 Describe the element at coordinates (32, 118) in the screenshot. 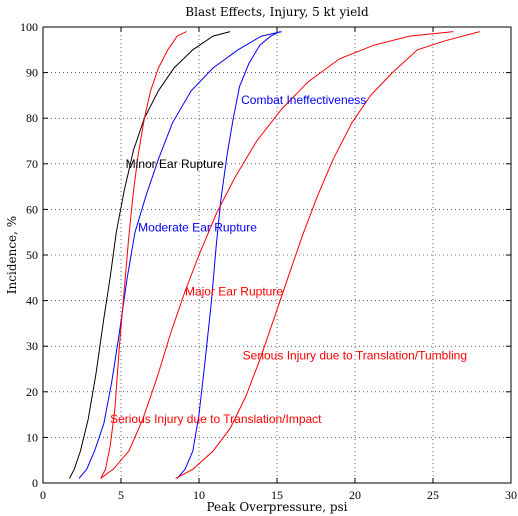

I see `y-tick-label: 80` at that location.